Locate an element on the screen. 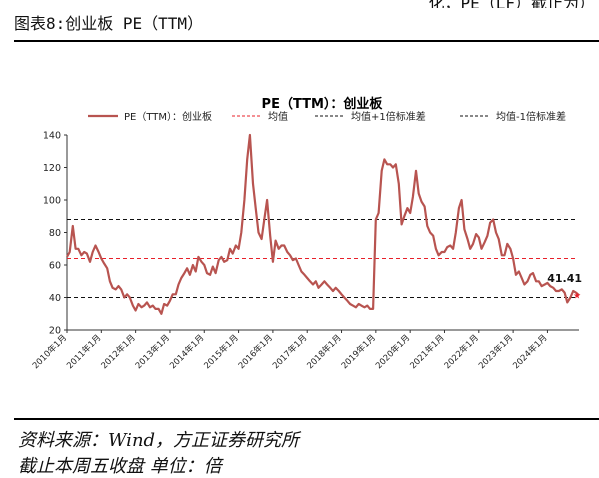 This screenshot has width=599, height=478. last-value-star: ★ is located at coordinates (577, 297).